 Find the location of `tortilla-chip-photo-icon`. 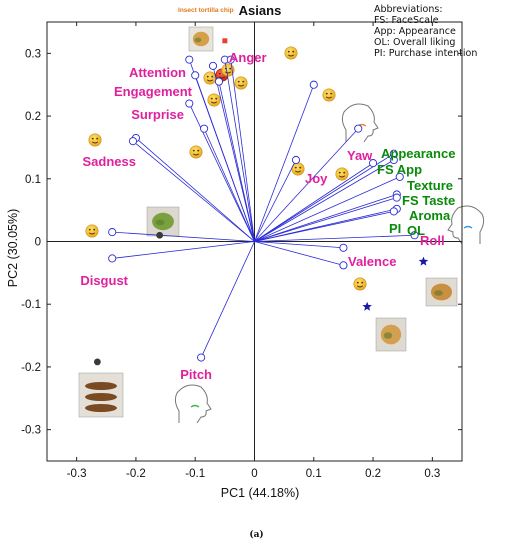

tortilla-chip-photo-icon is located at coordinates (201, 39).